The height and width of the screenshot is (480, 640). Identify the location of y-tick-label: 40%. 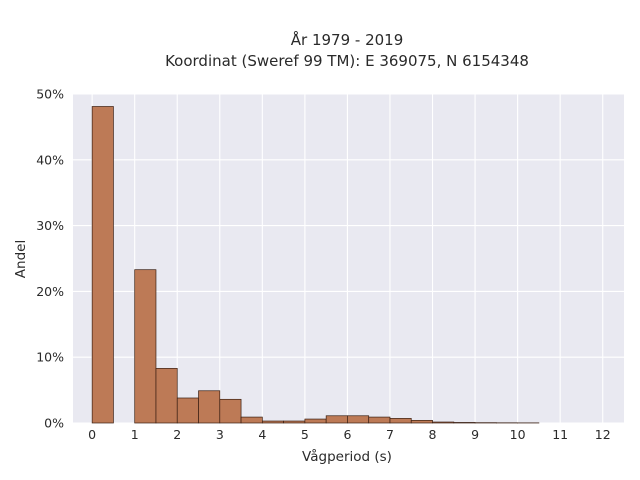
(50, 159).